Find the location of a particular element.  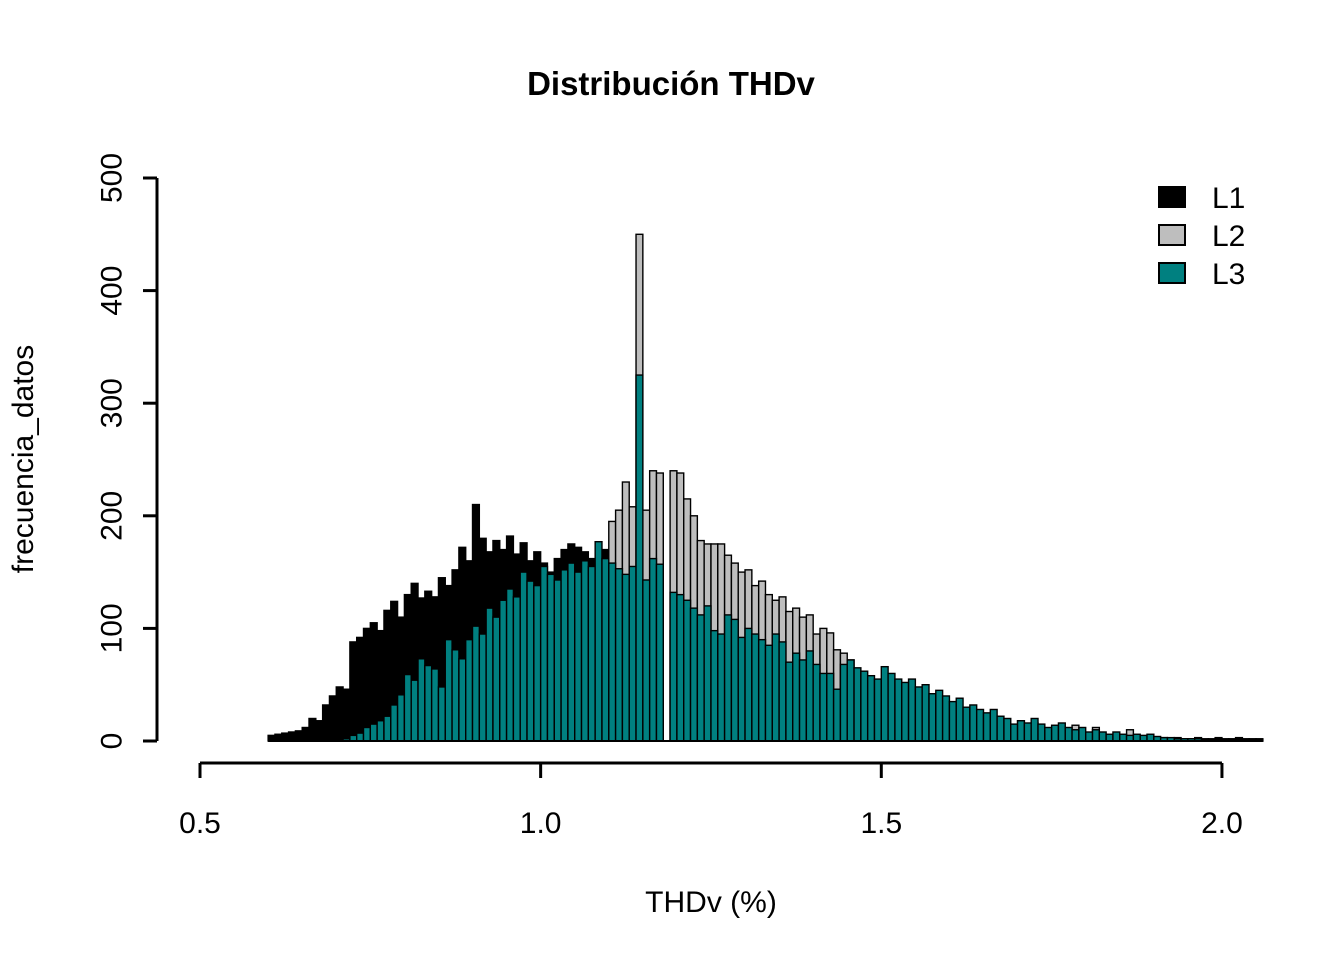

chart-title: Distribución THDv is located at coordinates (671, 83).